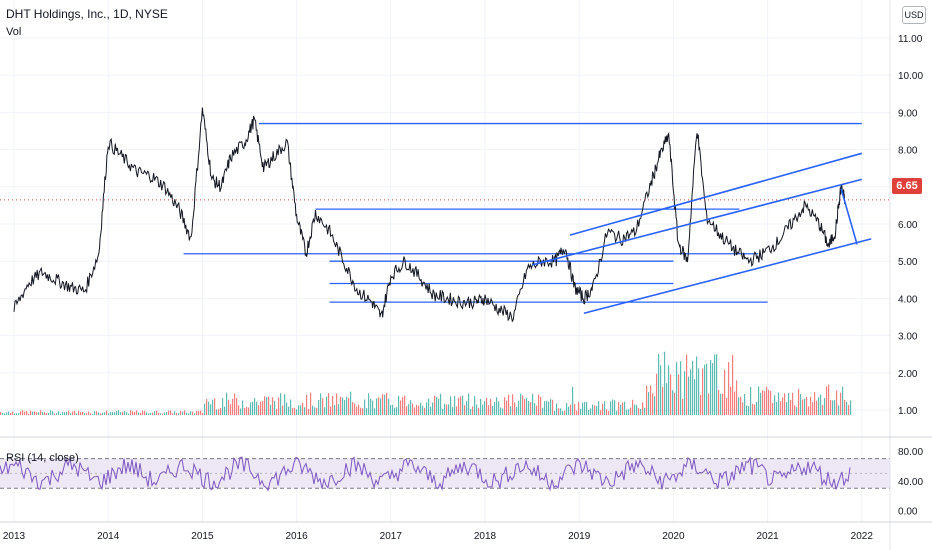  Describe the element at coordinates (907, 186) in the screenshot. I see `last-price-tag: 6.65` at that location.